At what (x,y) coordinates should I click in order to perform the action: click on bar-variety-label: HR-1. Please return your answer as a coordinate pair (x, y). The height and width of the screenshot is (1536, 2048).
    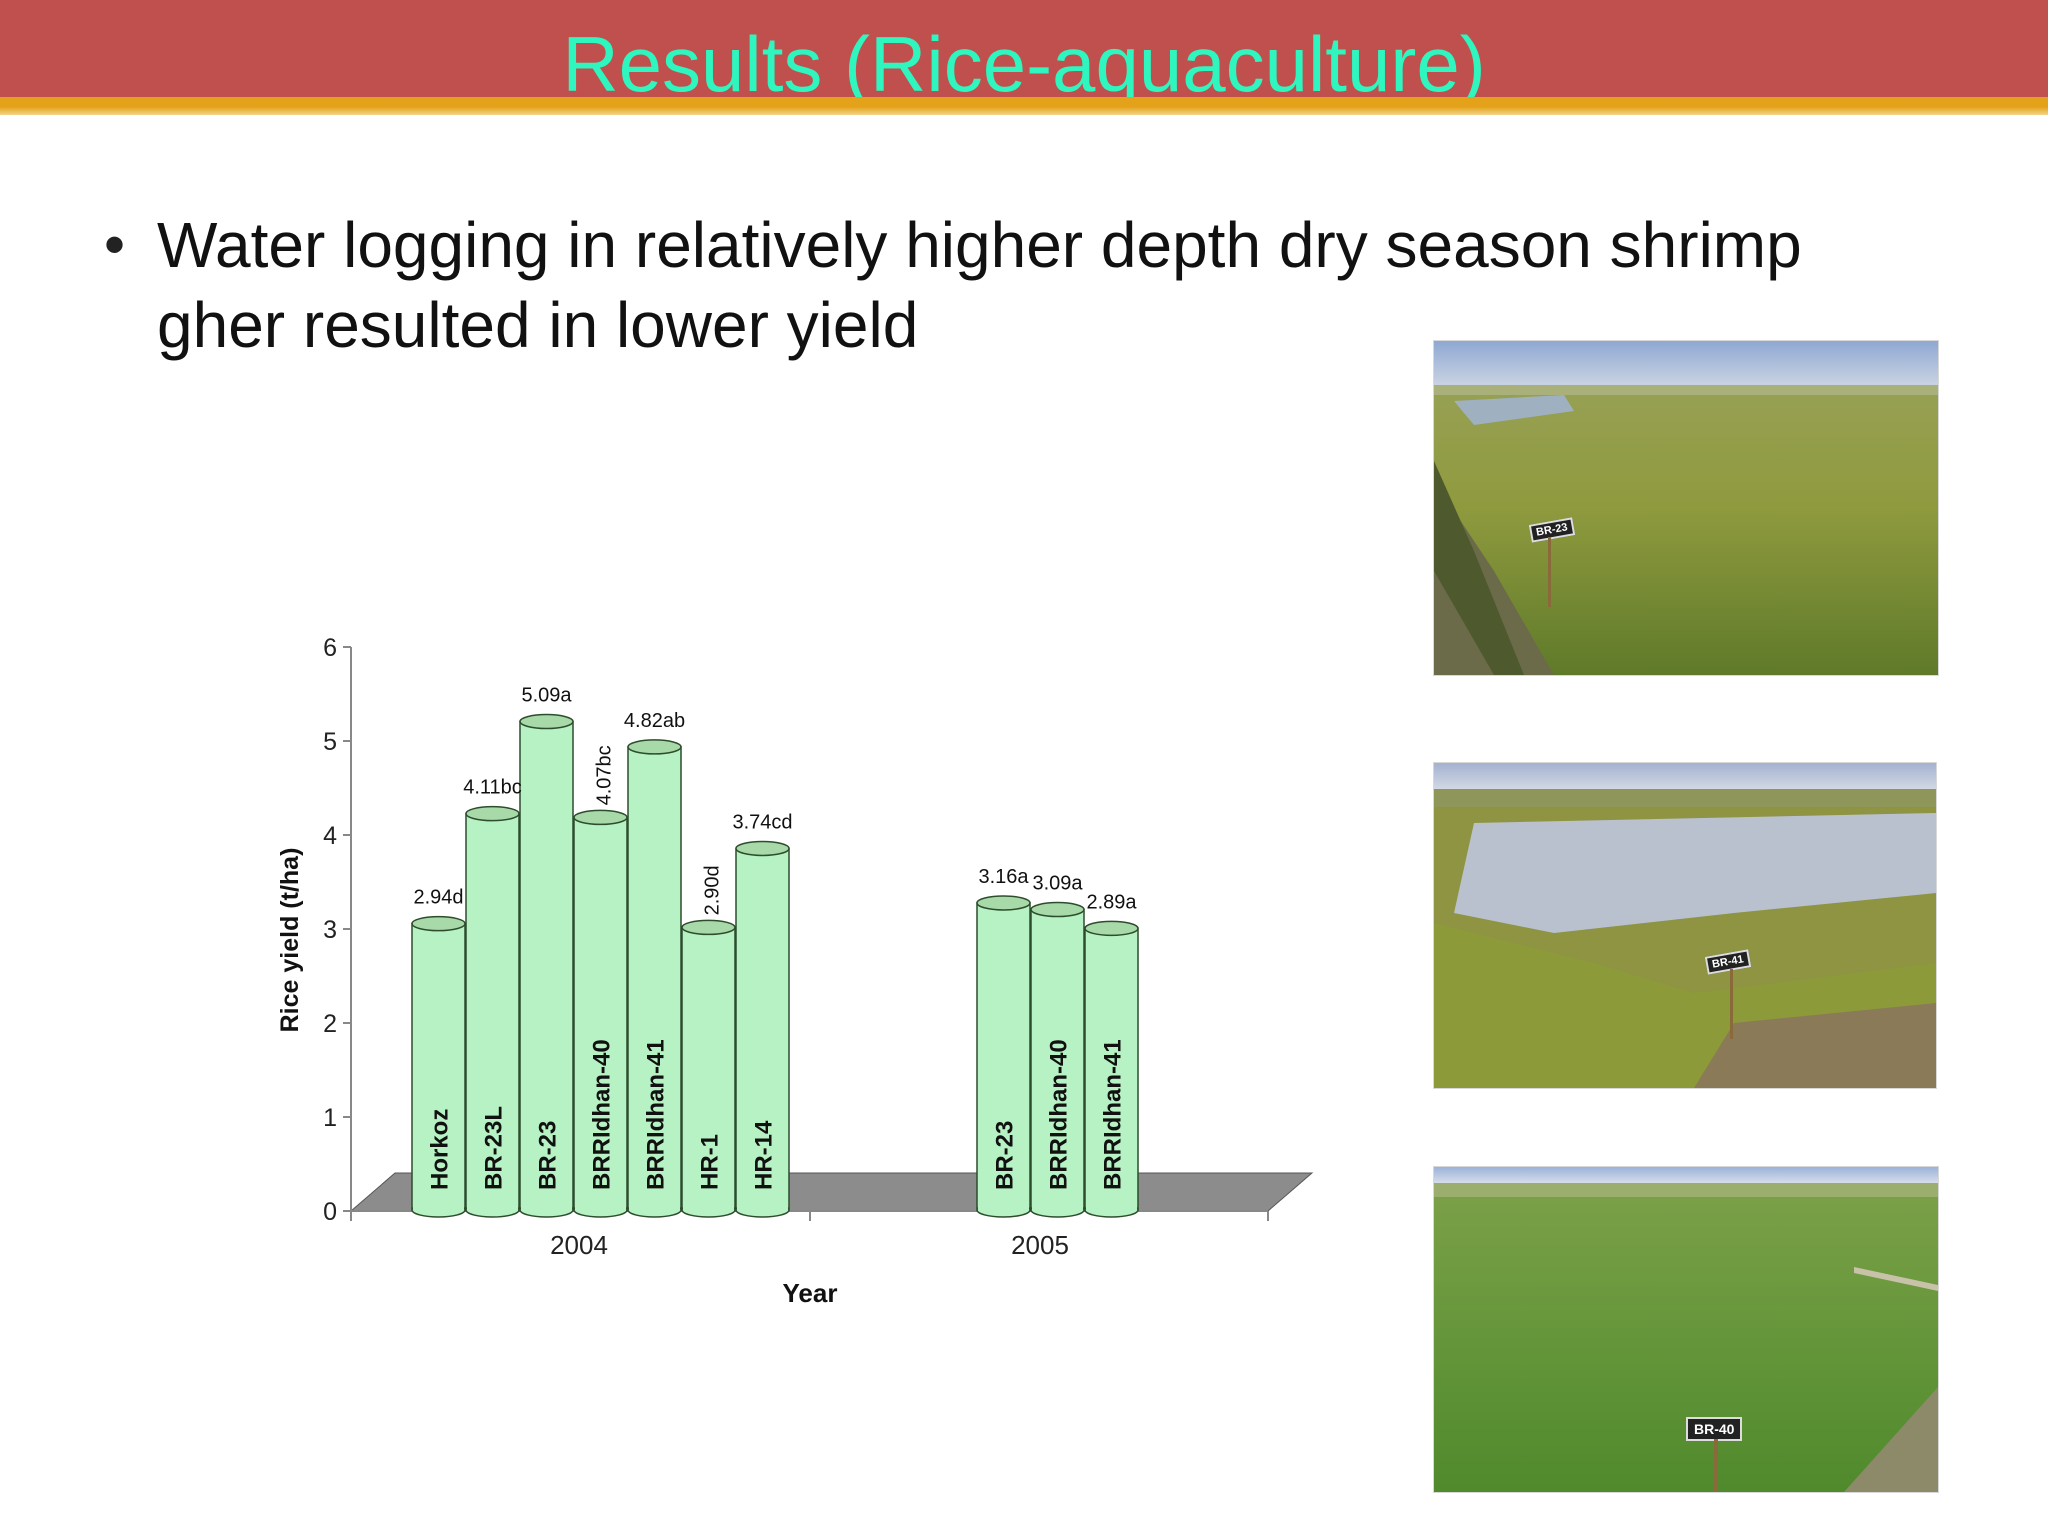
    Looking at the image, I should click on (710, 1162).